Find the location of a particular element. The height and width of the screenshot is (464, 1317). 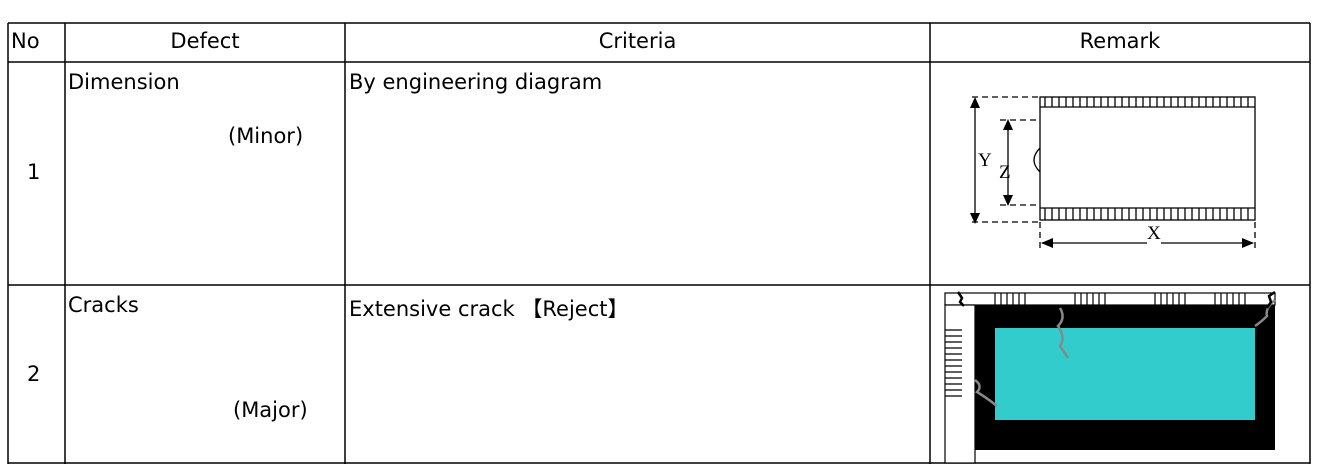

severity: (Major) is located at coordinates (270, 410).